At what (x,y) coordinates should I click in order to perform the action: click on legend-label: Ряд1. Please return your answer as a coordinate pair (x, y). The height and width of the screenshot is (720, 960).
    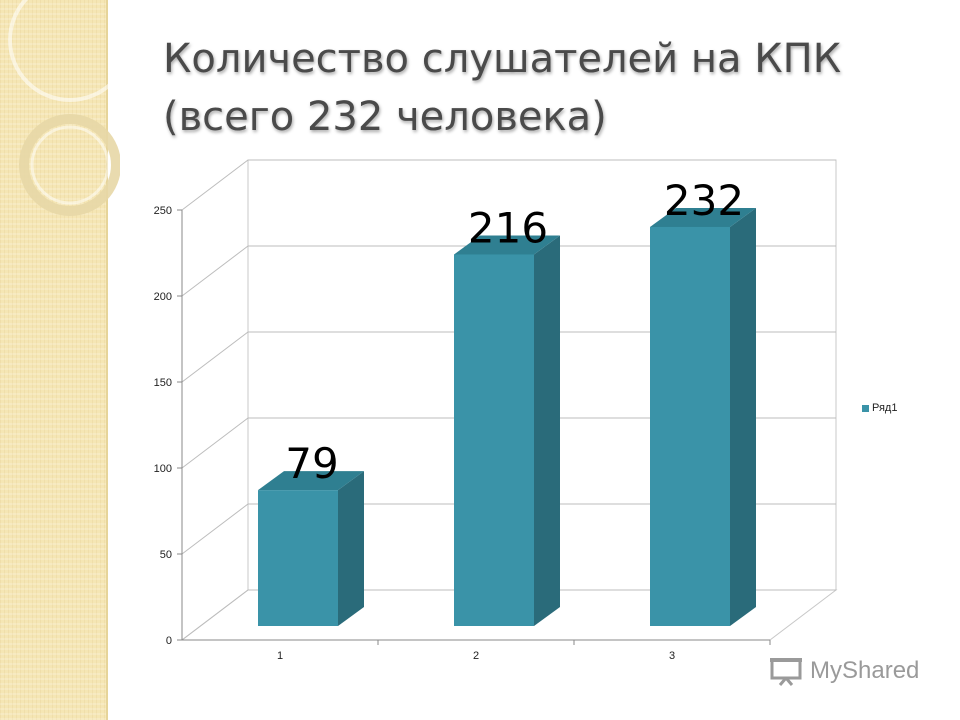
    Looking at the image, I should click on (885, 408).